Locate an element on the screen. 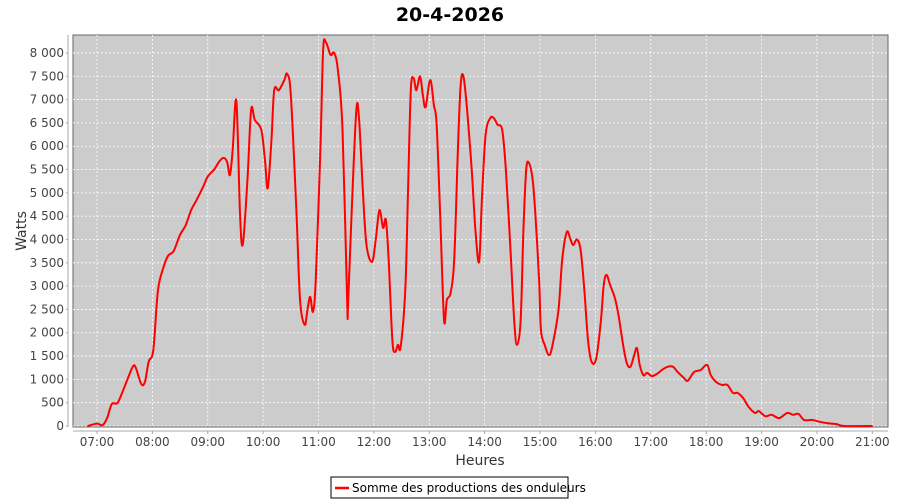 This screenshot has width=900, height=500. y-tick-label: 3 000 is located at coordinates (47, 286).